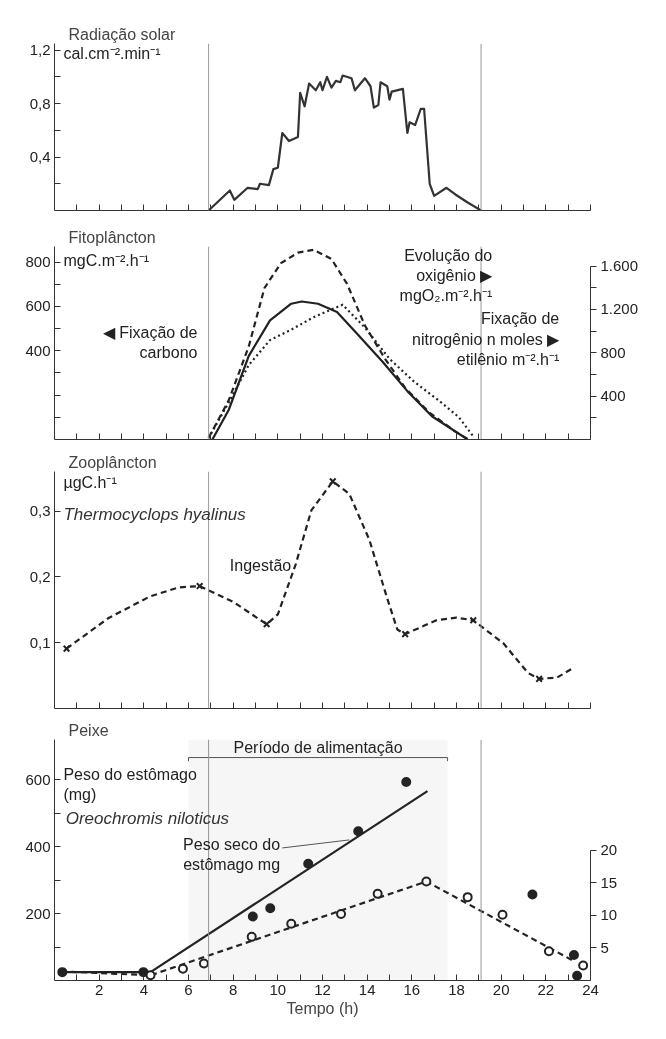 This screenshot has height=1039, width=666. I want to click on x-tick-label: 16, so click(412, 989).